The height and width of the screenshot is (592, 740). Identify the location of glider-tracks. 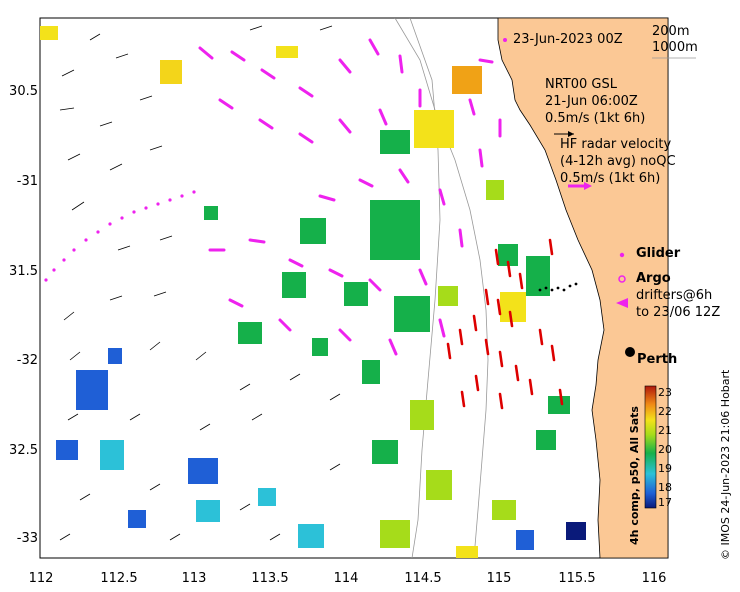
(120, 236).